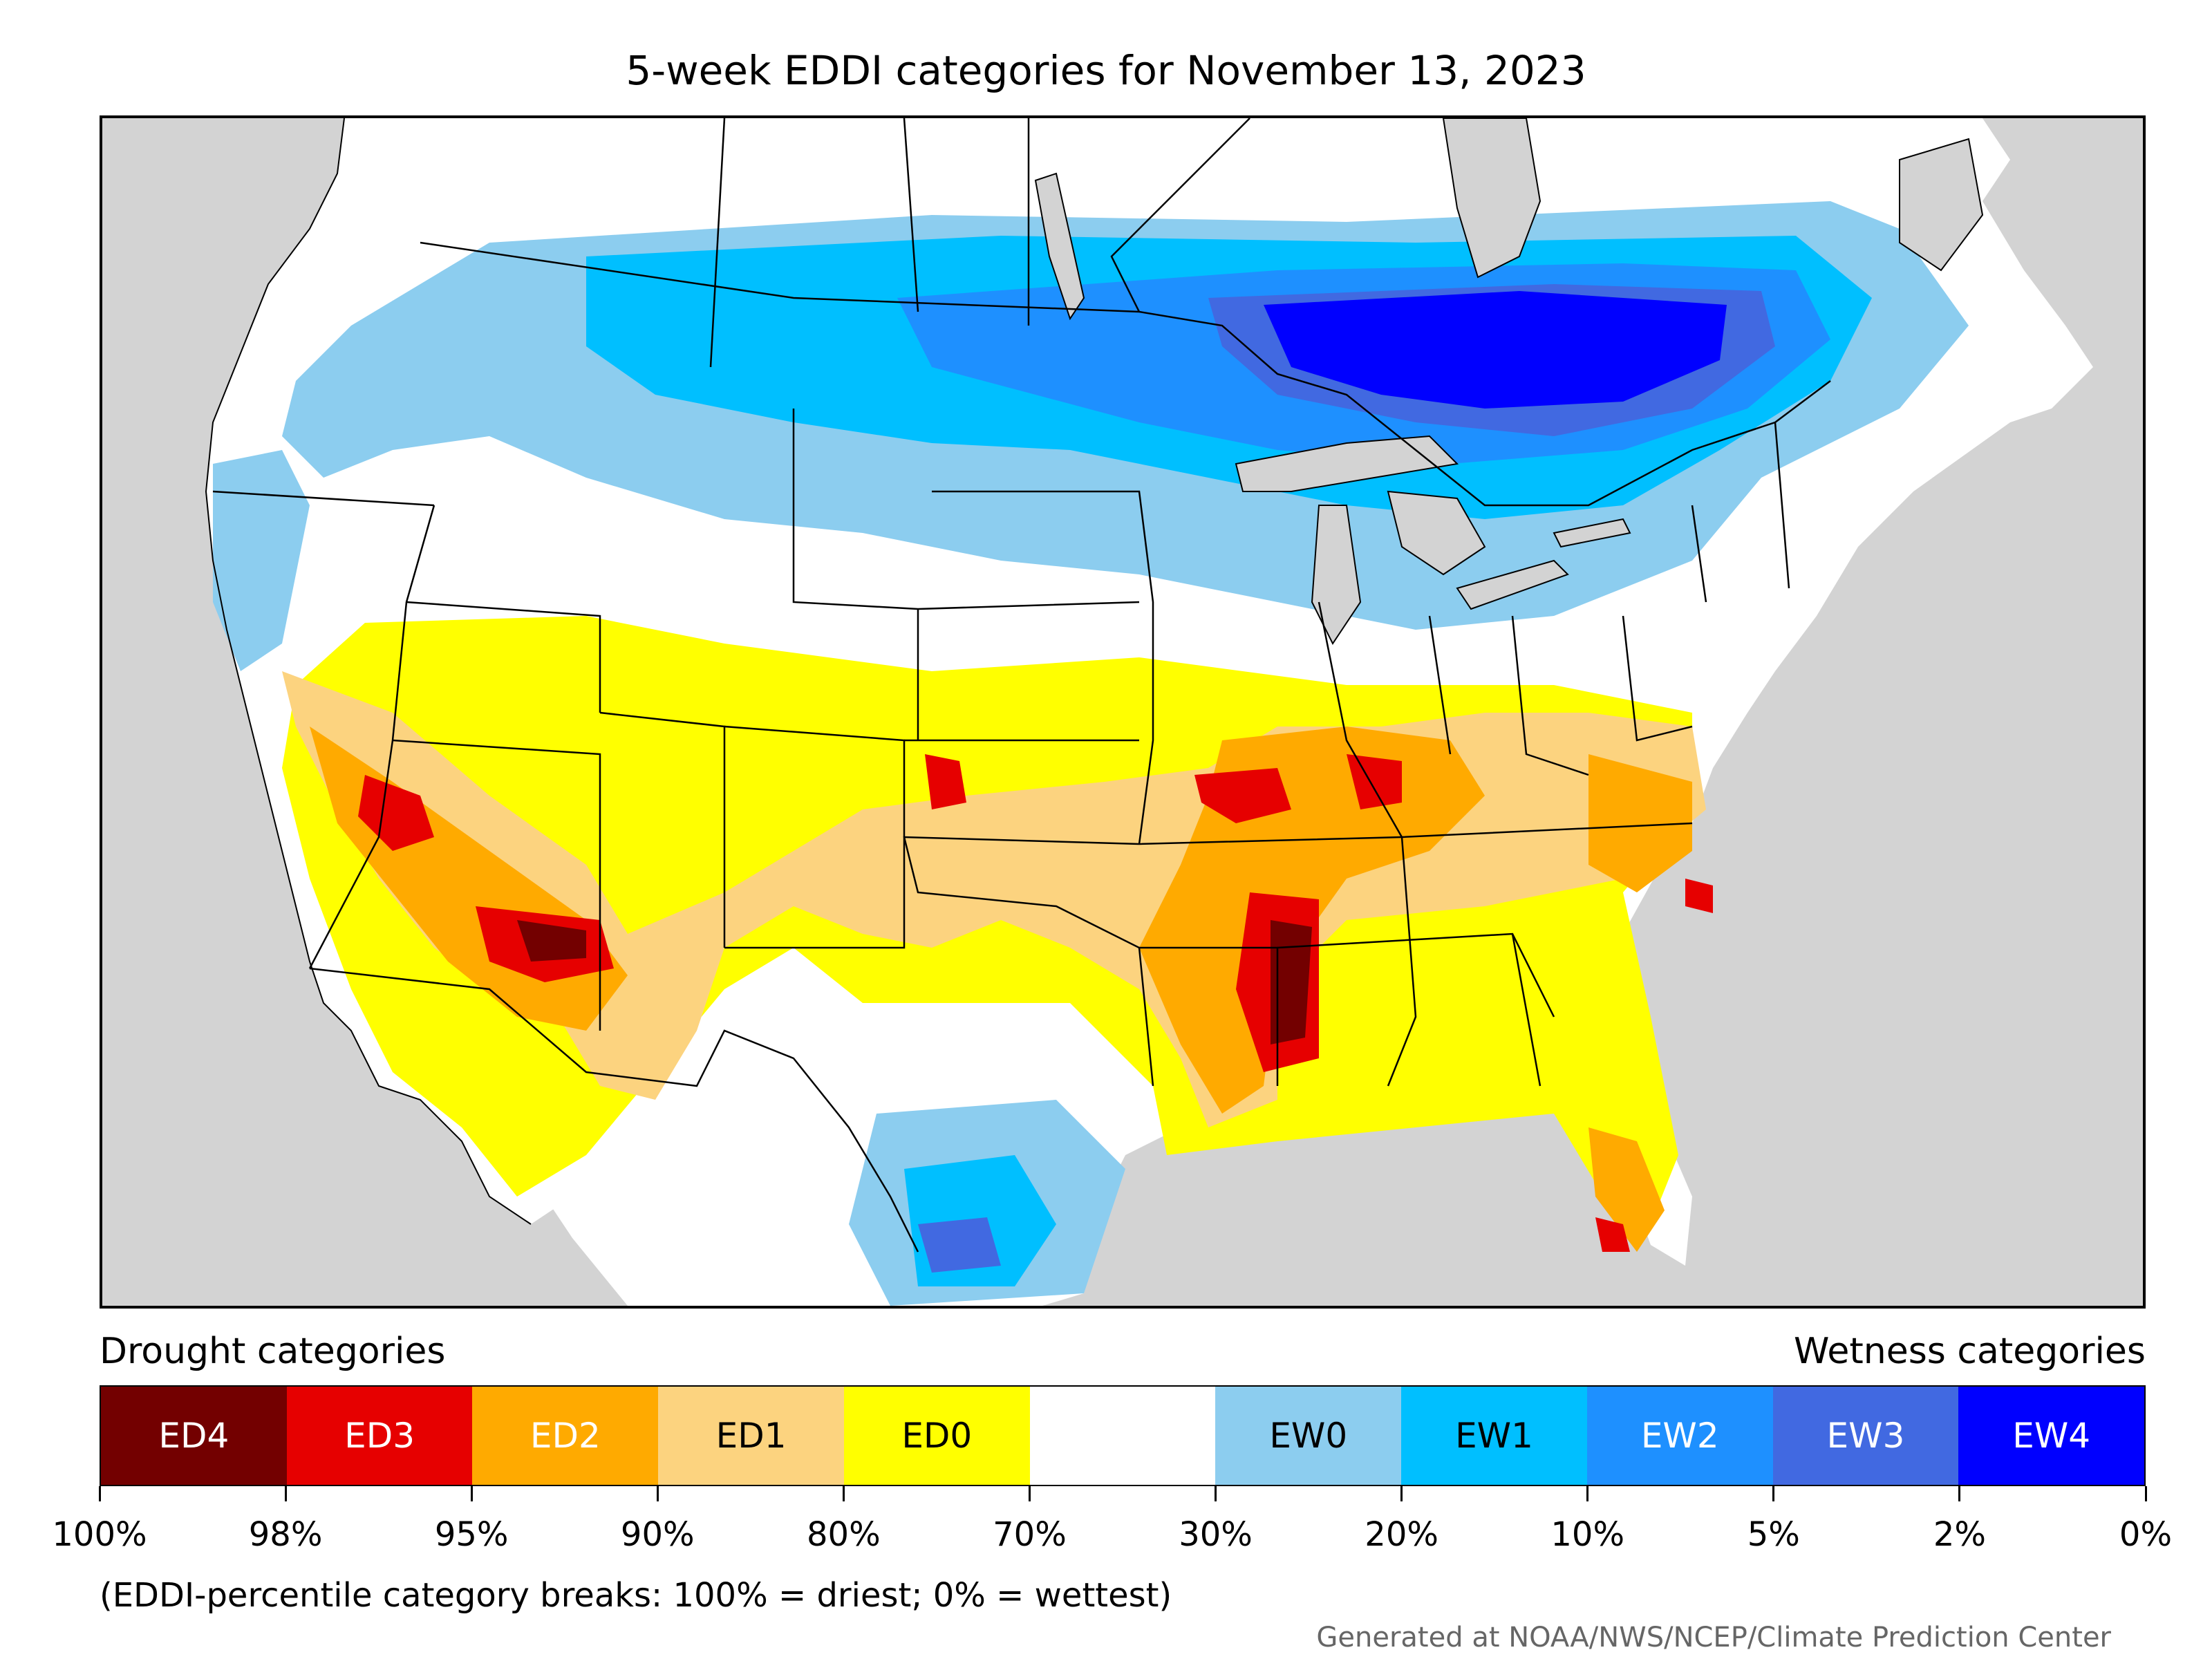 The image size is (2212, 1659). I want to click on legend-tick-label: 70%, so click(1030, 1535).